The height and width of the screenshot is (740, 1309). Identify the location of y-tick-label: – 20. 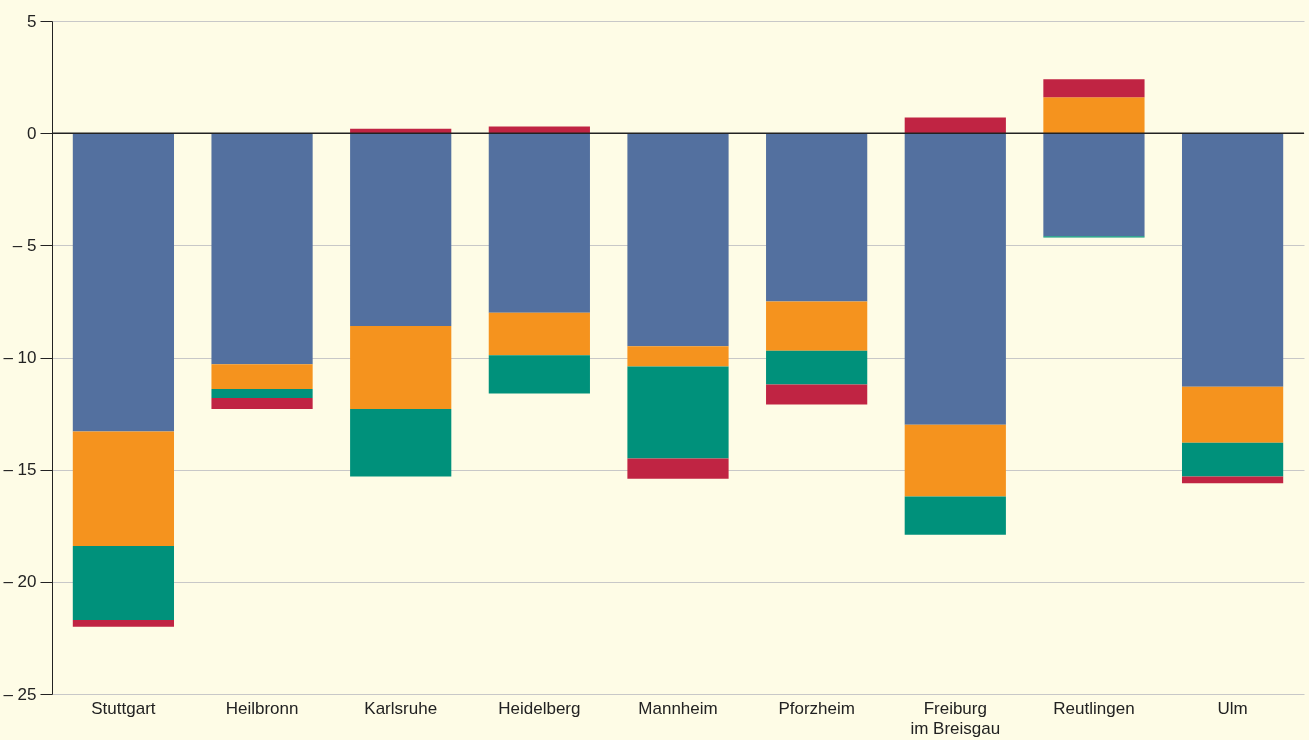
(20, 582).